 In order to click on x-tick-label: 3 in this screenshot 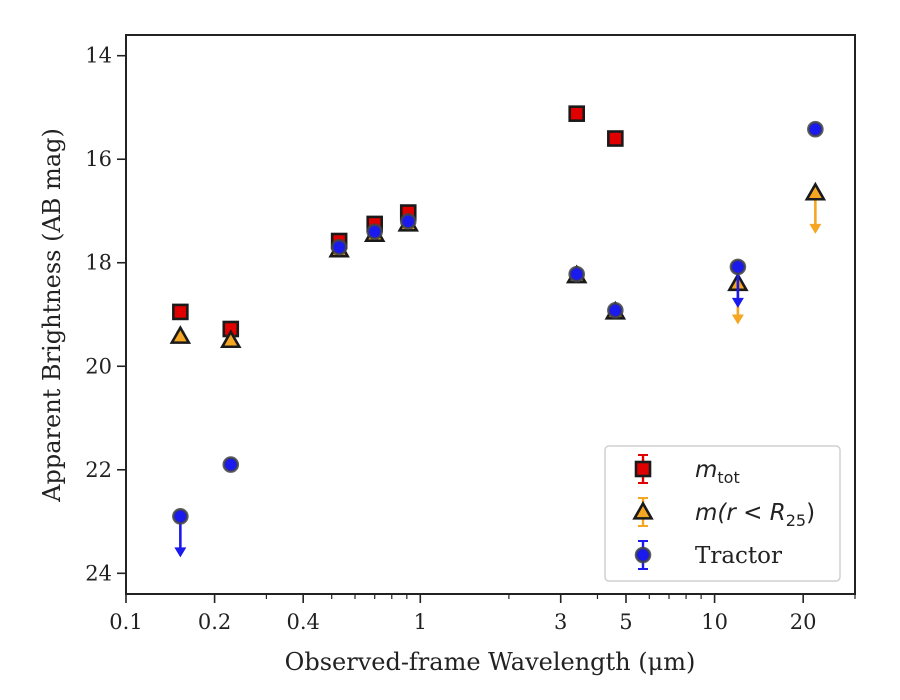, I will do `click(560, 622)`.